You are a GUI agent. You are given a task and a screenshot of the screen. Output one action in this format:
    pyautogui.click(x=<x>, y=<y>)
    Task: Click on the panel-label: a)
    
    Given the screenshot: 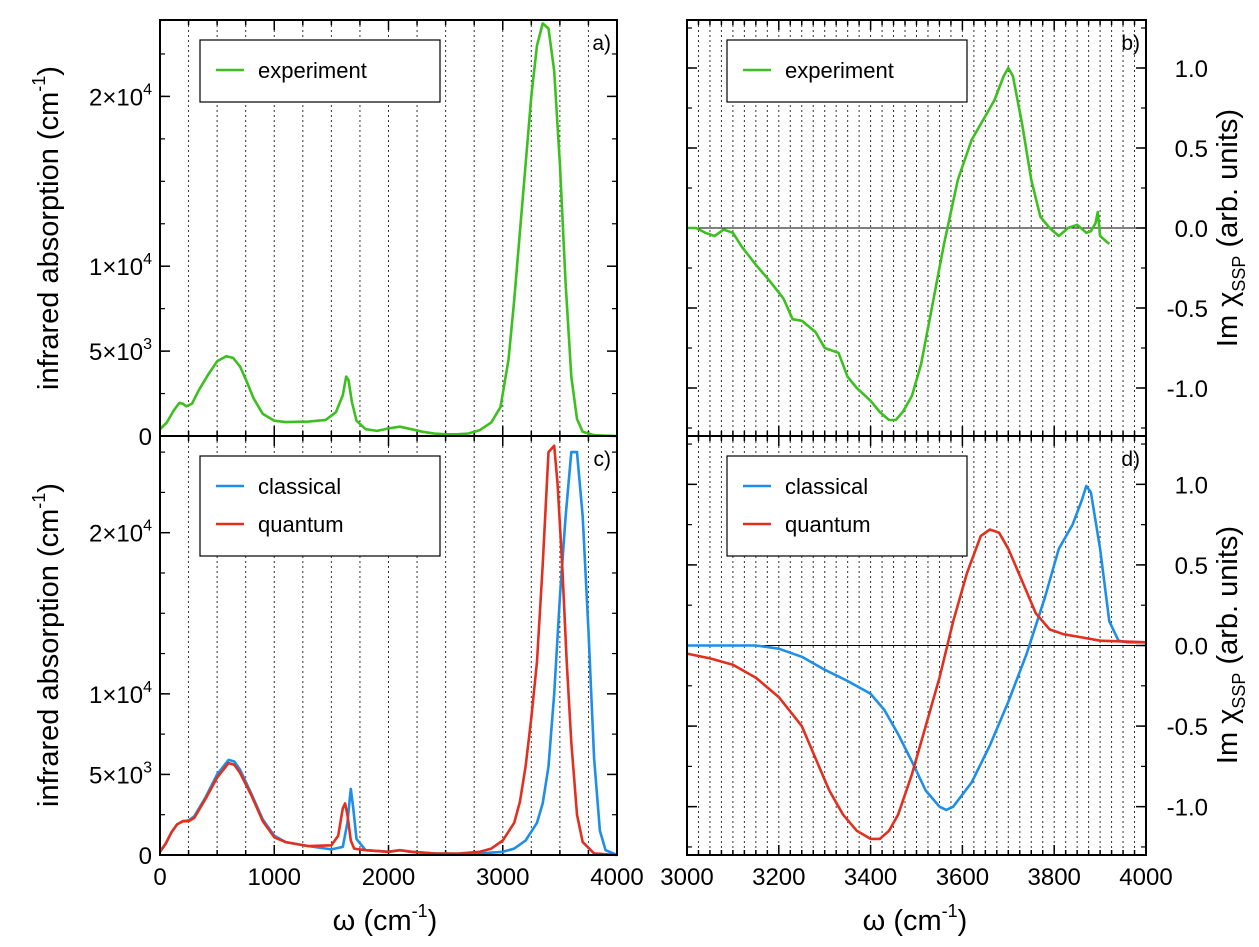 What is the action you would take?
    pyautogui.click(x=601, y=43)
    